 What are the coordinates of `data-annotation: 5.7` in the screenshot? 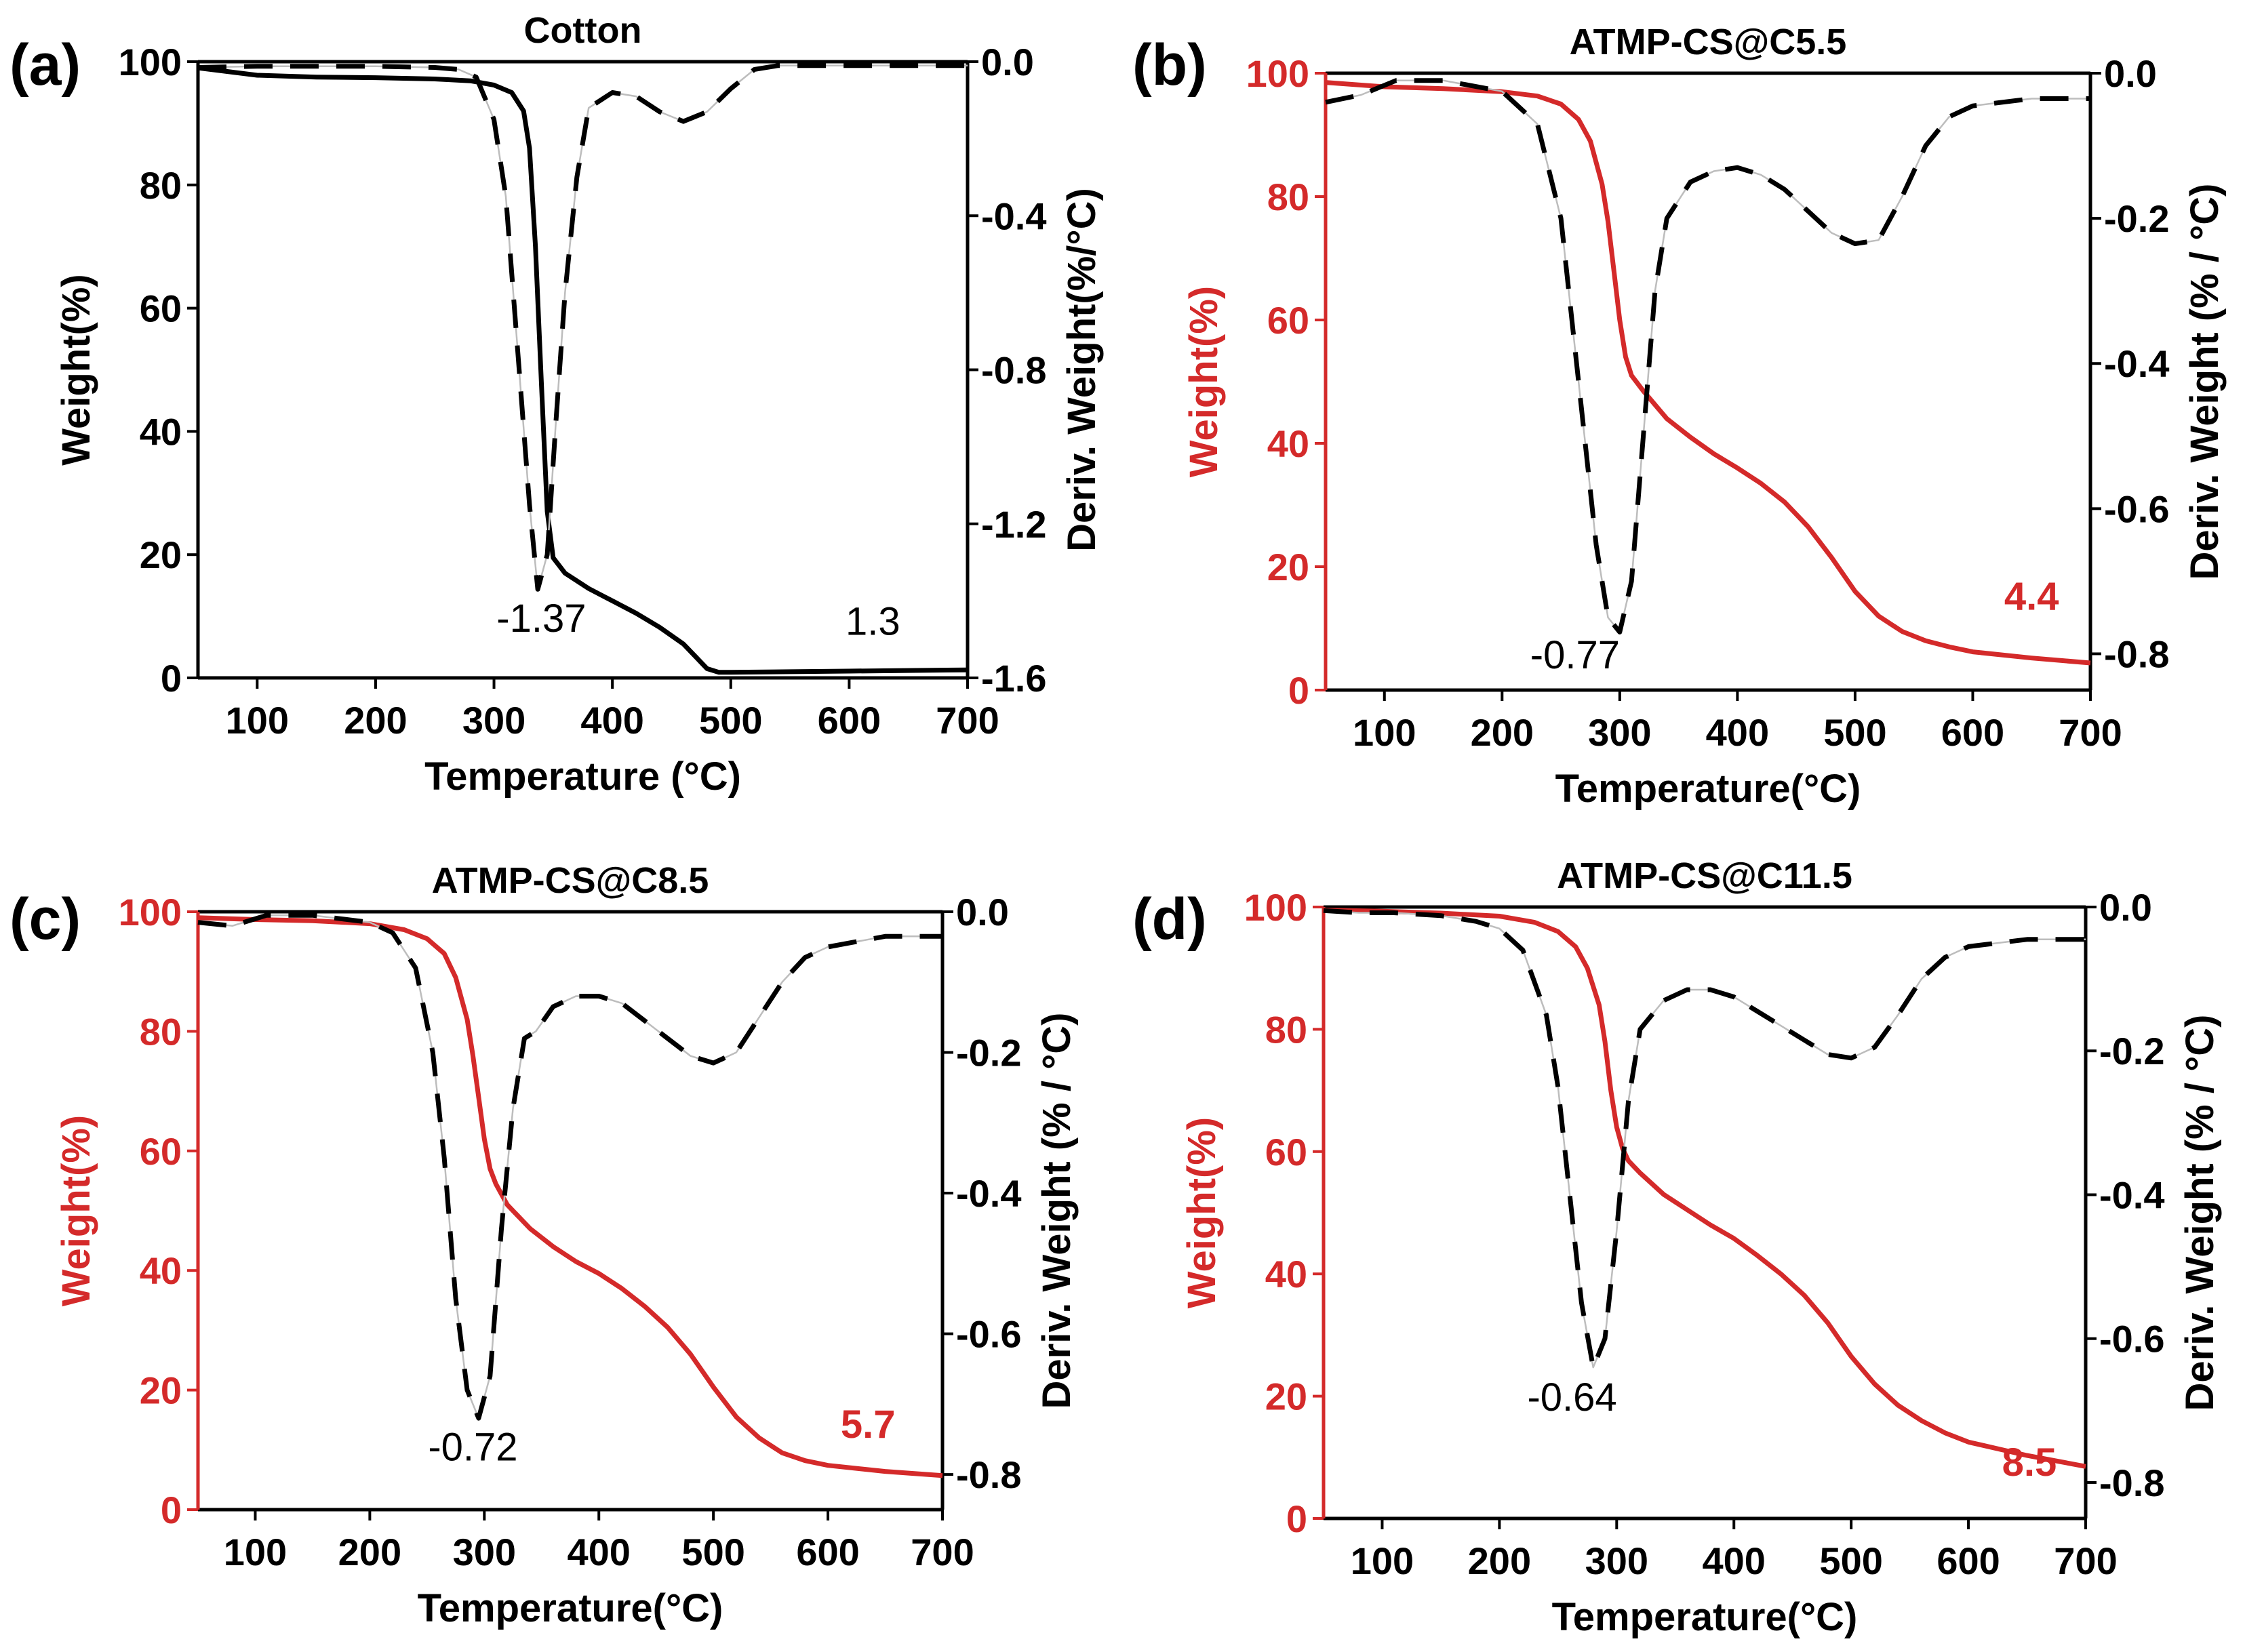 It's located at (869, 1425).